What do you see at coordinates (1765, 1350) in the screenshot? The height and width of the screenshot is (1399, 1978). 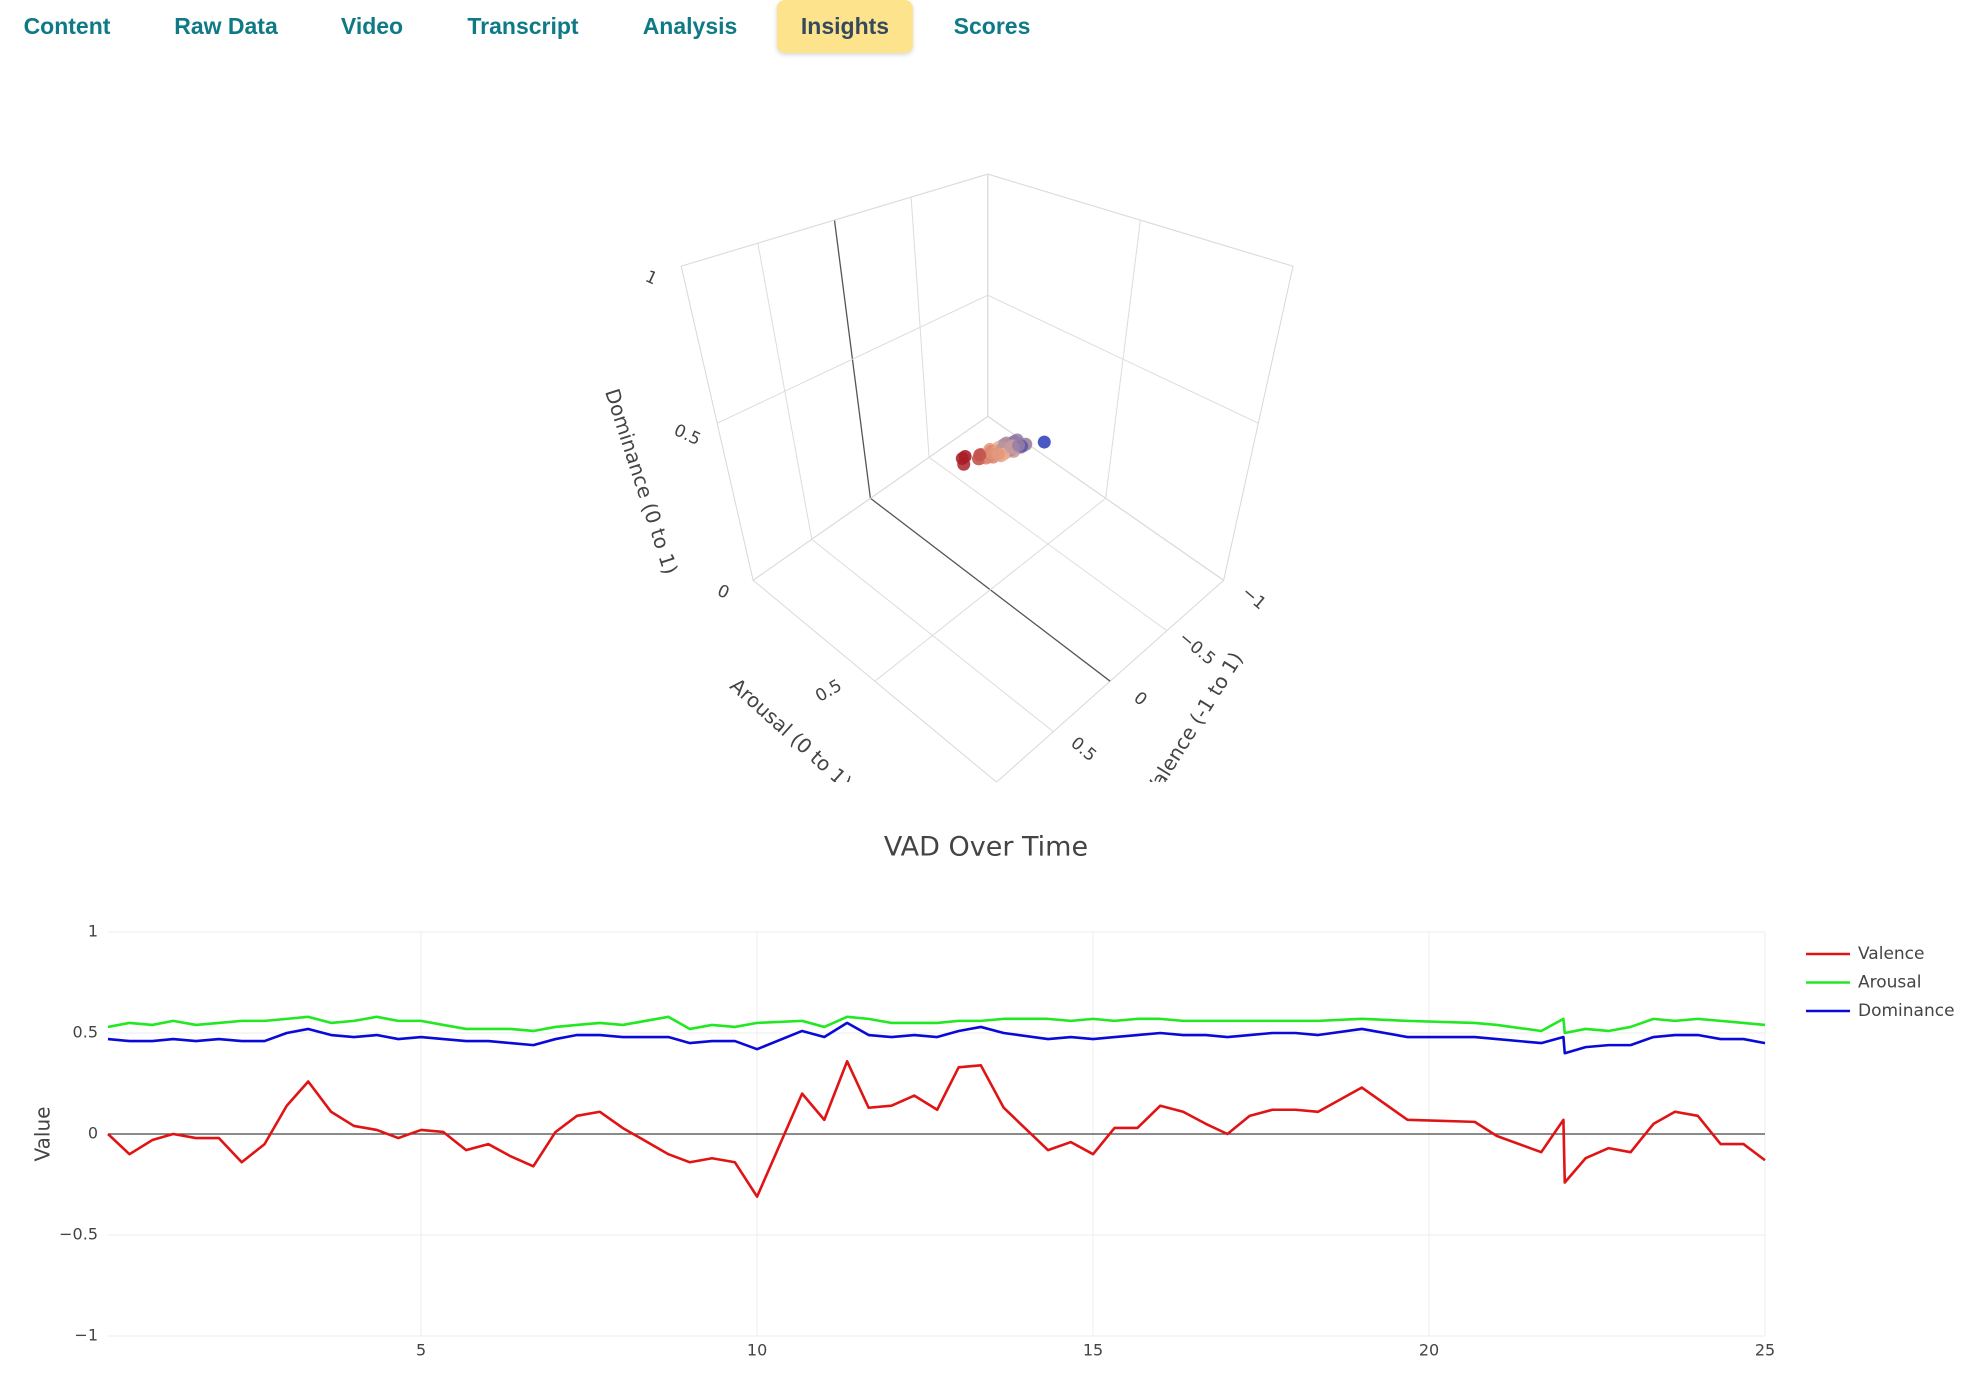 I see `x-tick-label: 25` at bounding box center [1765, 1350].